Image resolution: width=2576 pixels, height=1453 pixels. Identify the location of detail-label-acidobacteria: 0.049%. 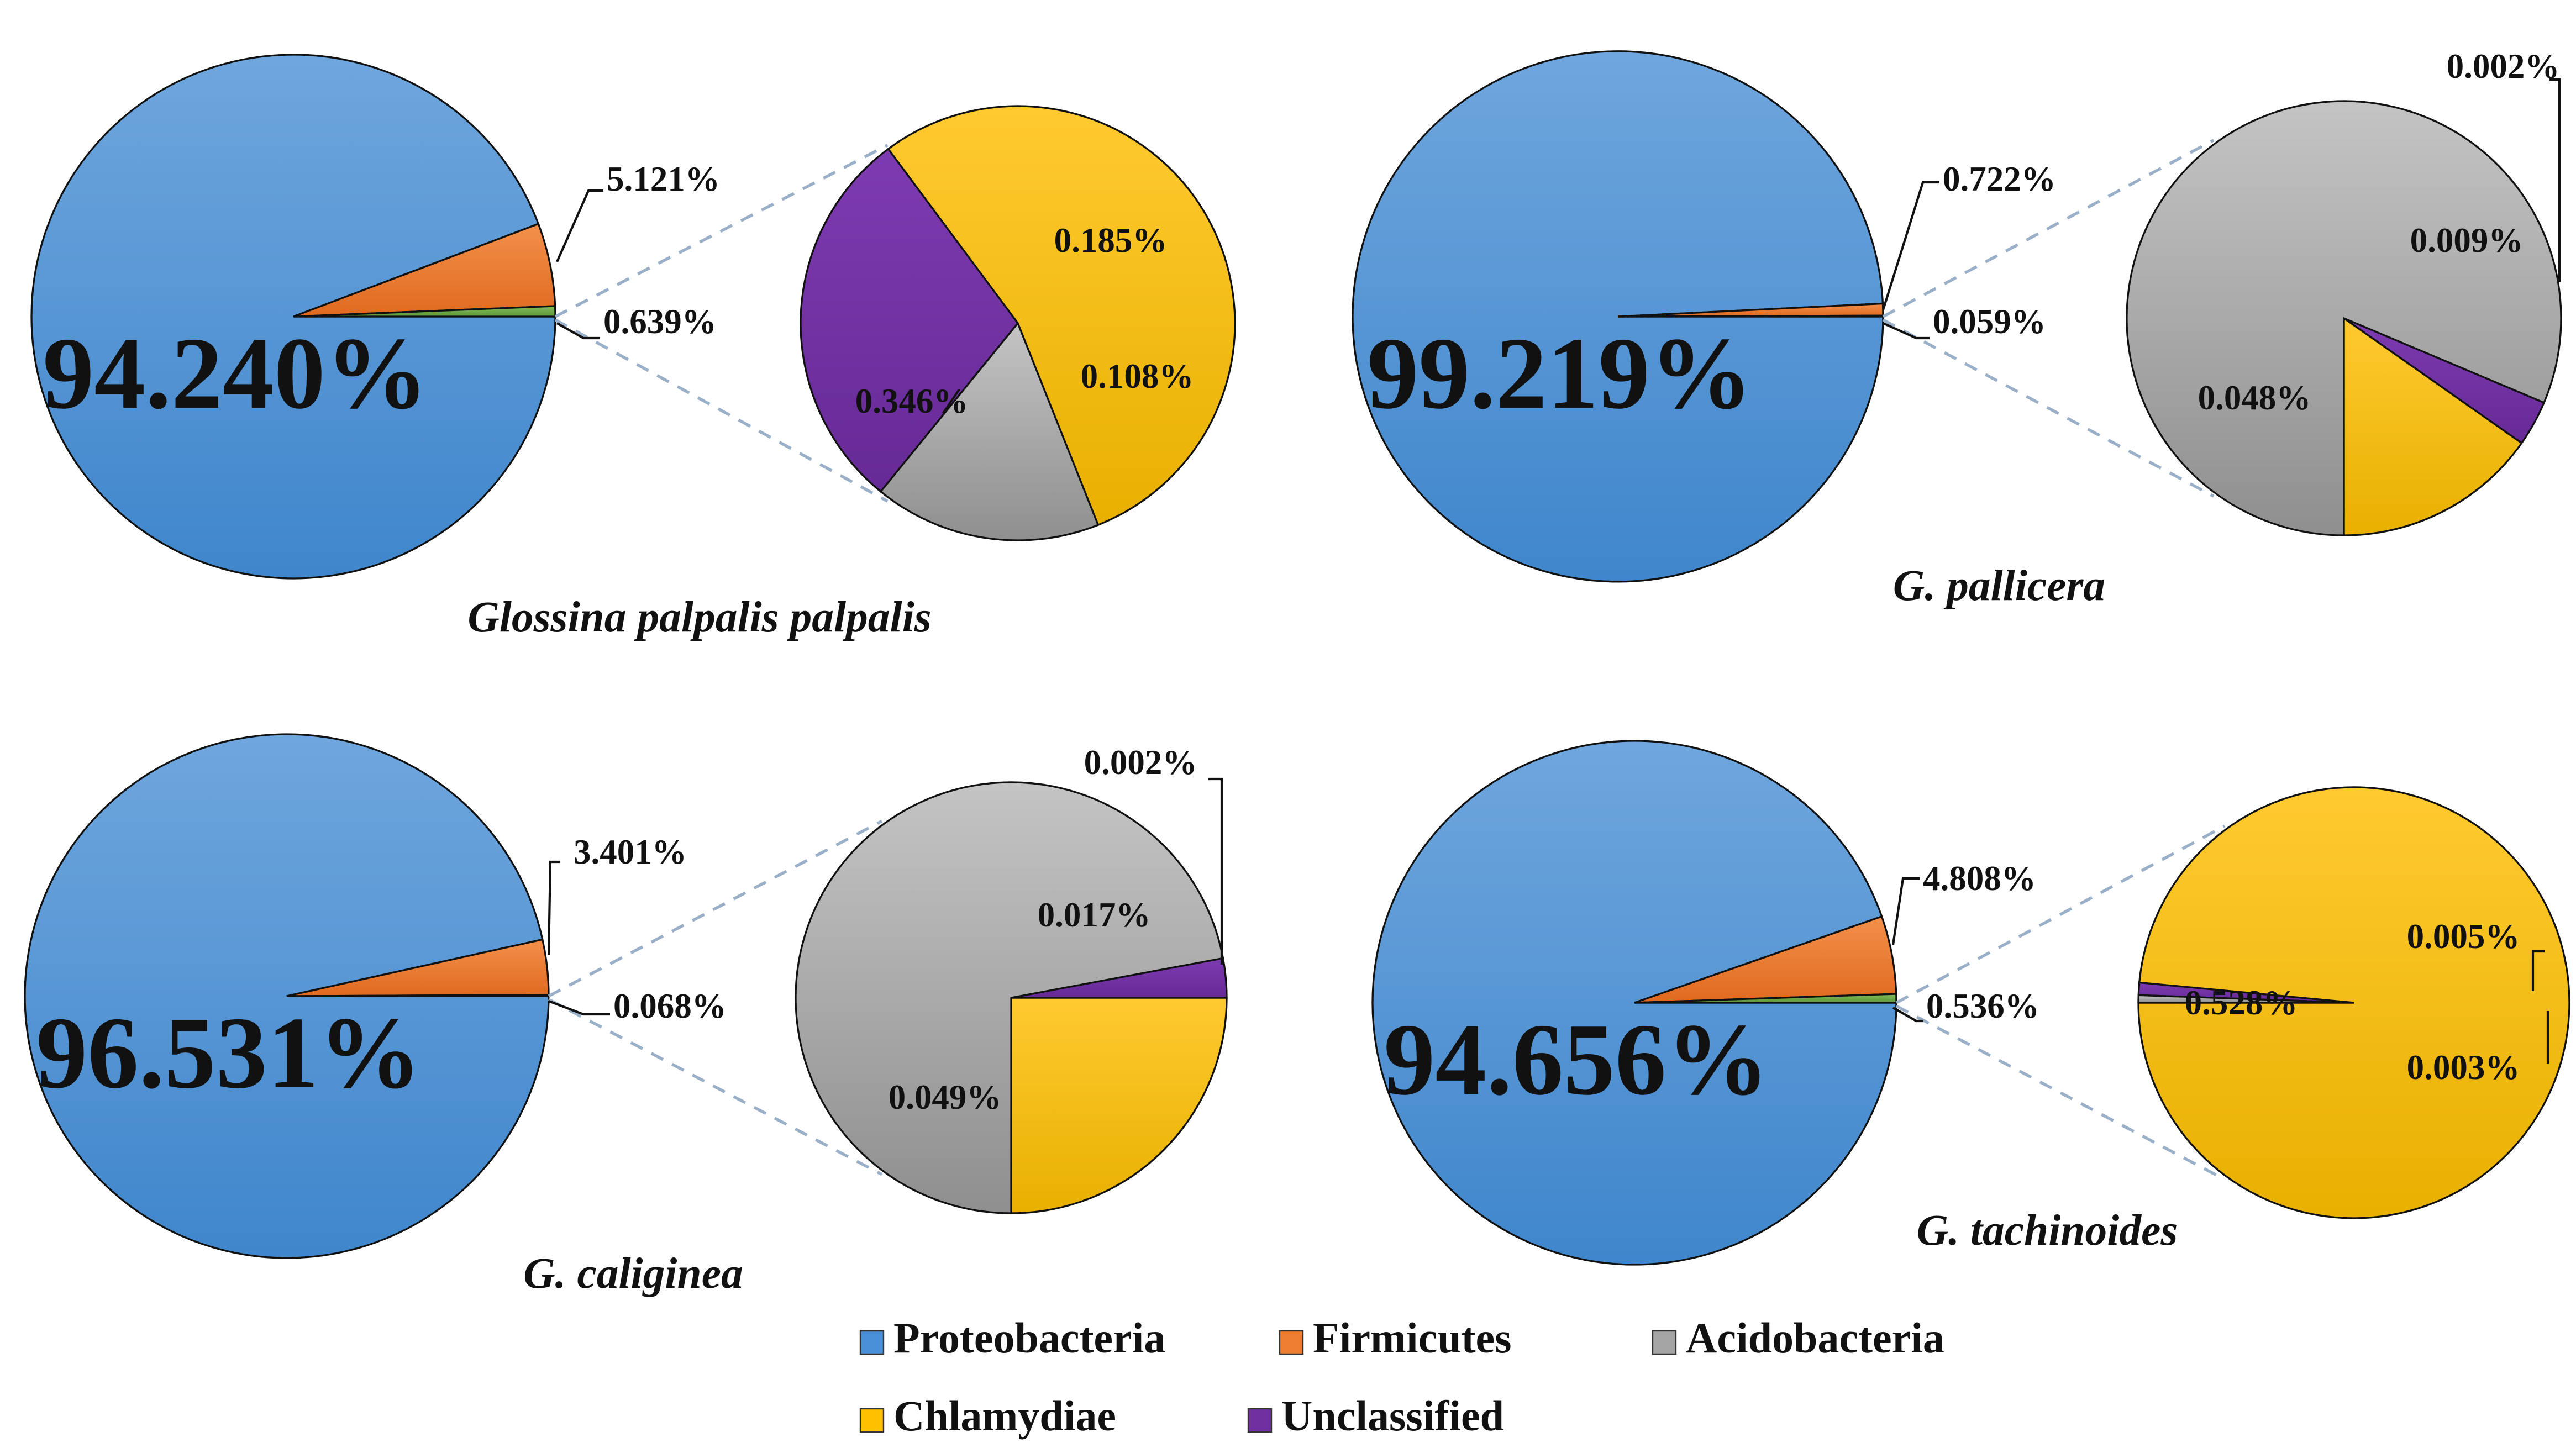
(945, 1097).